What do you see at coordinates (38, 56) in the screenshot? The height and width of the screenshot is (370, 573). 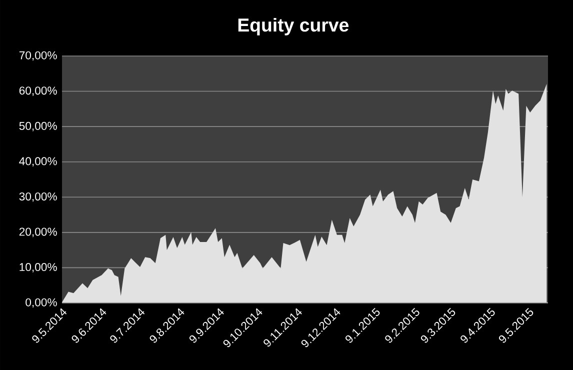 I see `y-tick-label: 70,00%` at bounding box center [38, 56].